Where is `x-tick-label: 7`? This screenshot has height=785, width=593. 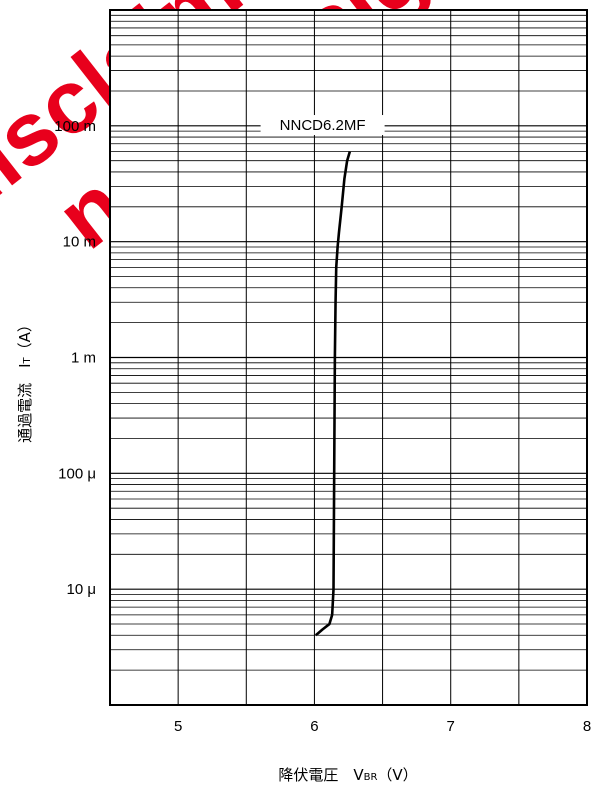
x-tick-label: 7 is located at coordinates (451, 726).